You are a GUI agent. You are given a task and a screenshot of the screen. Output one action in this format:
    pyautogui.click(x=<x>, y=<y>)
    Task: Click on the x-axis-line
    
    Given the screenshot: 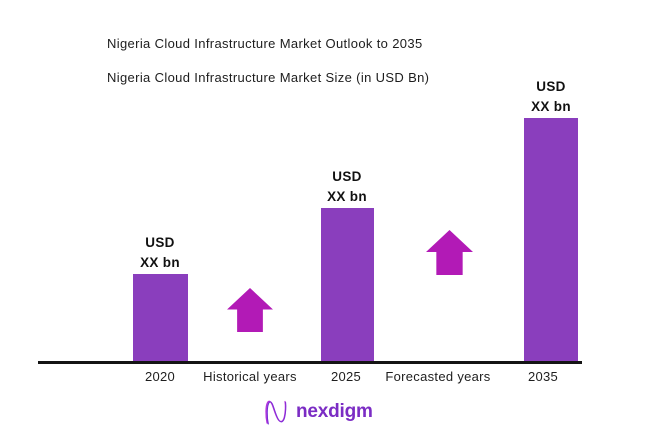 What is the action you would take?
    pyautogui.click(x=310, y=362)
    